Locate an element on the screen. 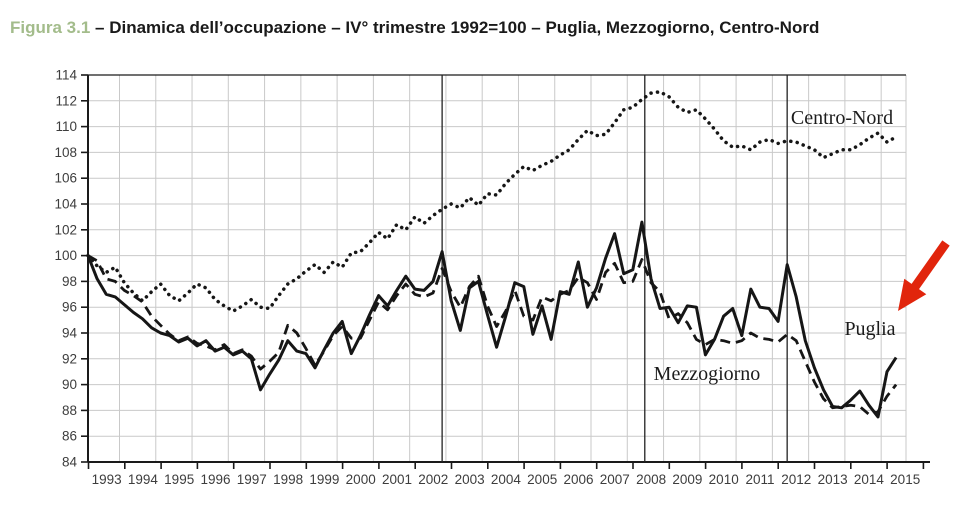 Image resolution: width=960 pixels, height=517 pixels. red-arrow-annotation is located at coordinates (924, 275).